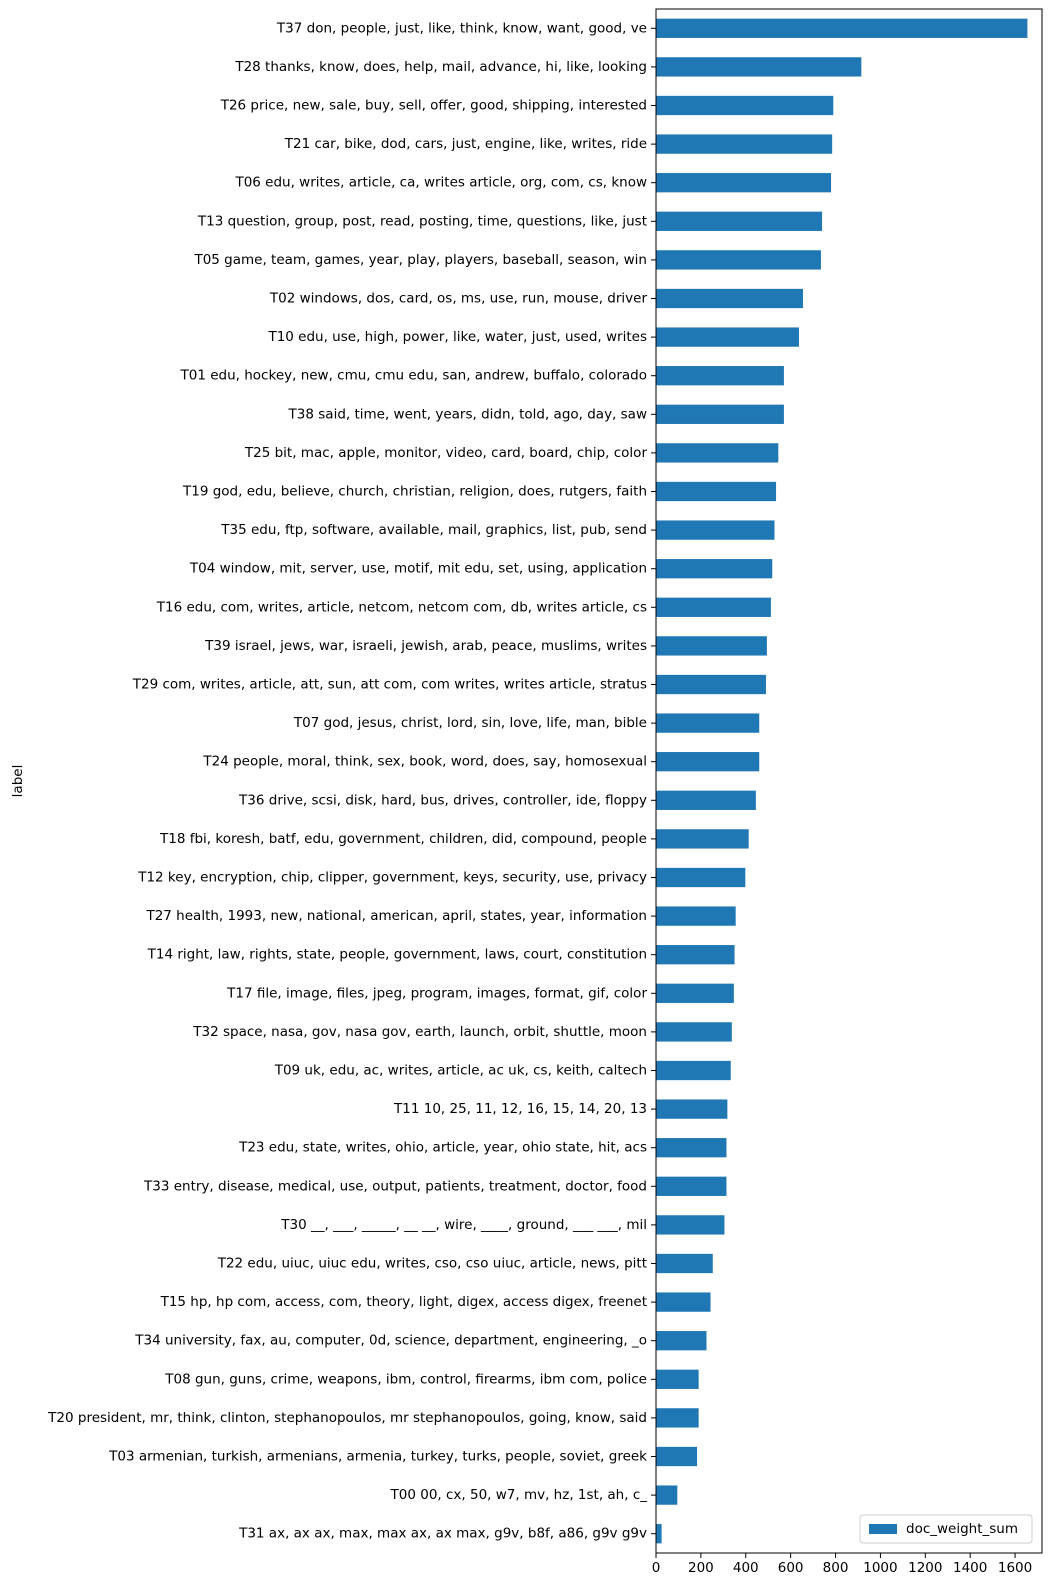  I want to click on x-axis-ticks: 0 200 400 600 800 1000 1200 1400 1600, so click(842, 1564).